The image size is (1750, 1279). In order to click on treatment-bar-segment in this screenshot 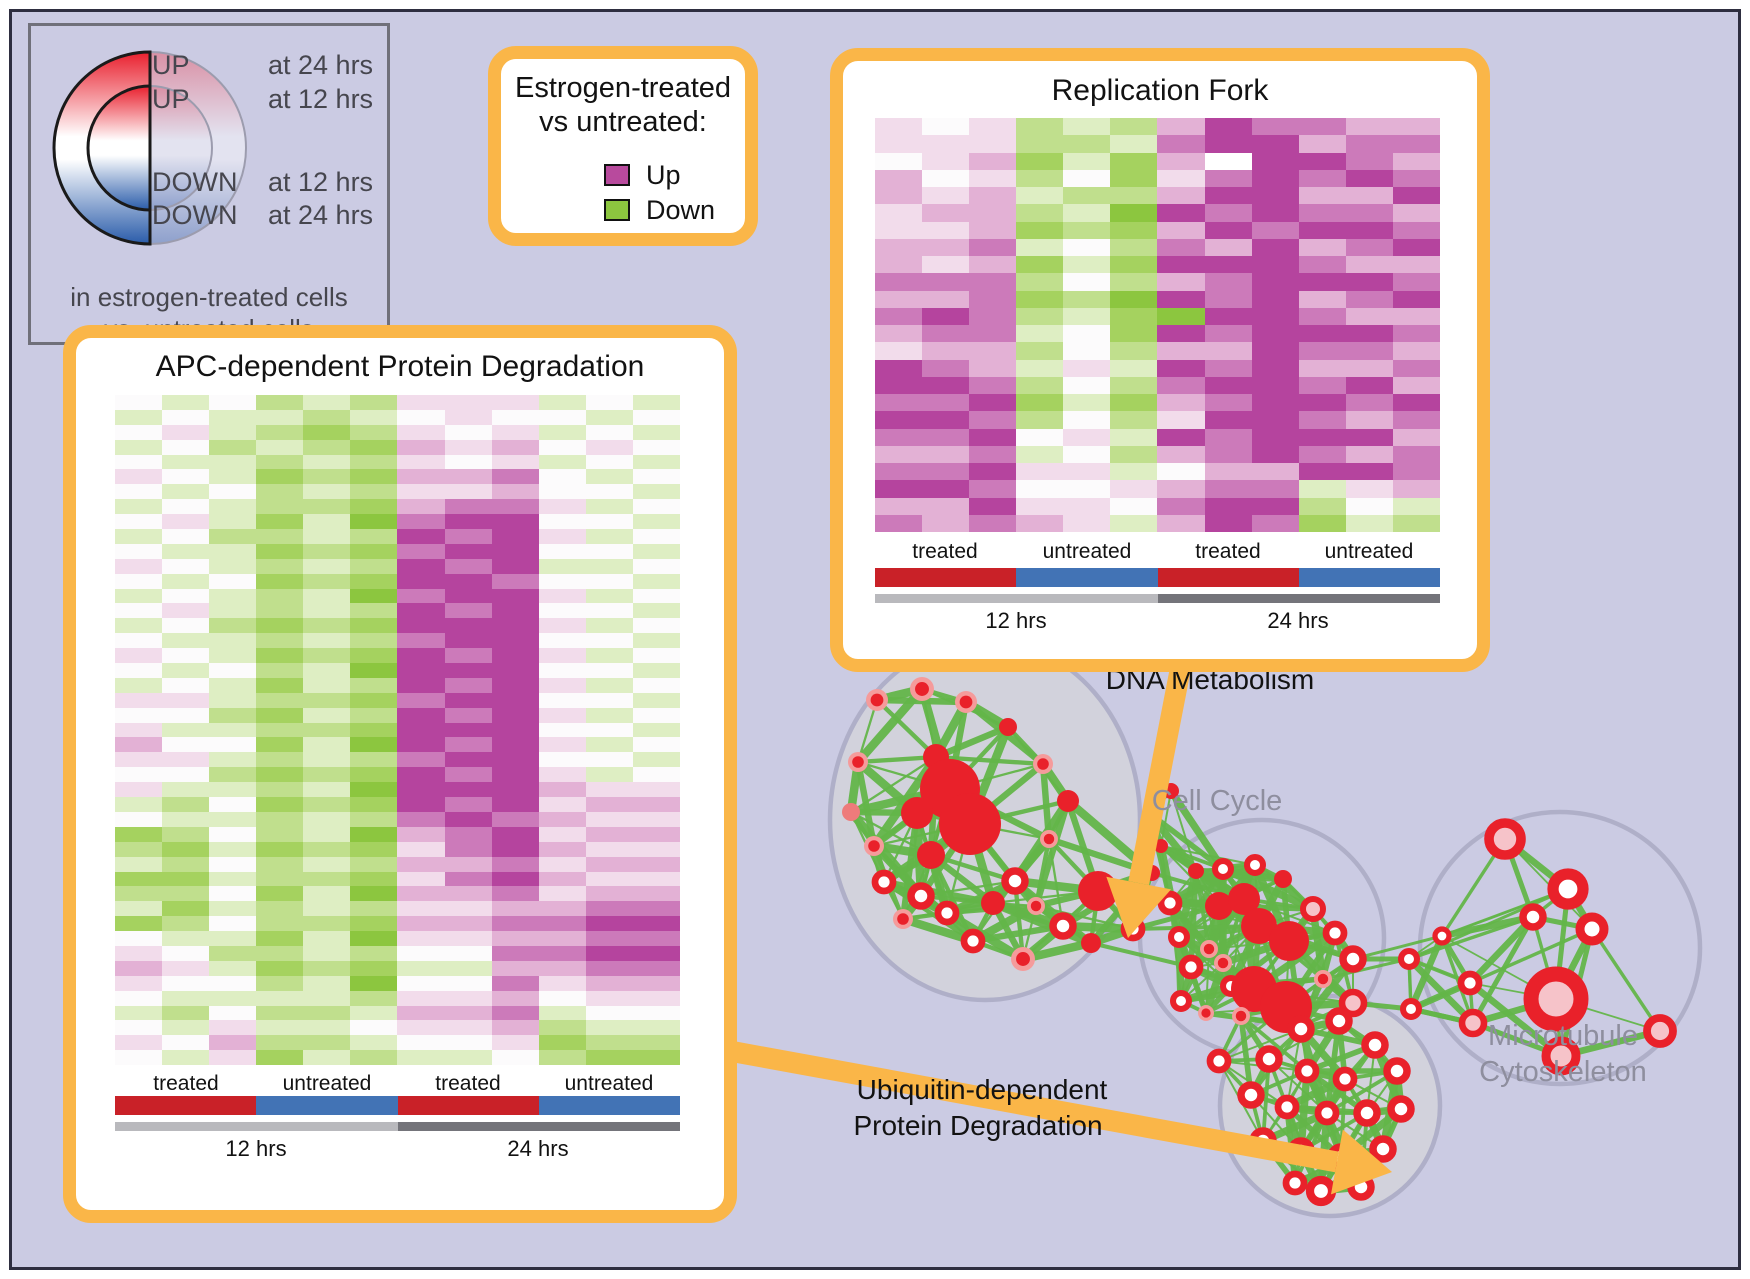, I will do `click(1228, 577)`.